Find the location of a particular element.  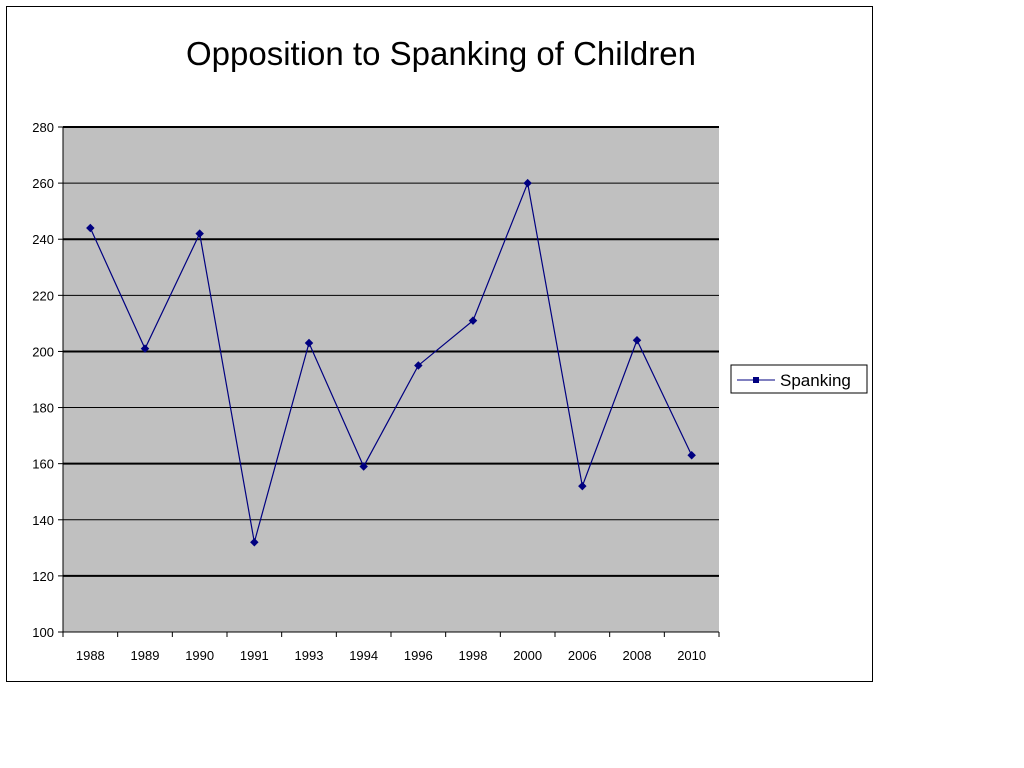

y-tick-label: 260 is located at coordinates (43, 183).